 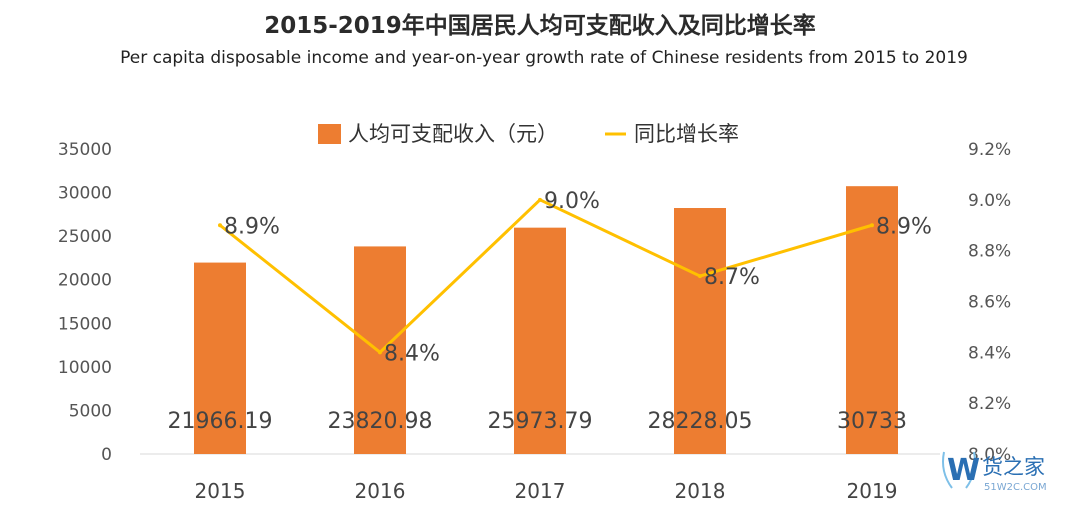 I want to click on right-axis: 8.0% 8.2% 8.4% 8.6% 8.8% 9.0% 9.2%, so click(x=989, y=302).